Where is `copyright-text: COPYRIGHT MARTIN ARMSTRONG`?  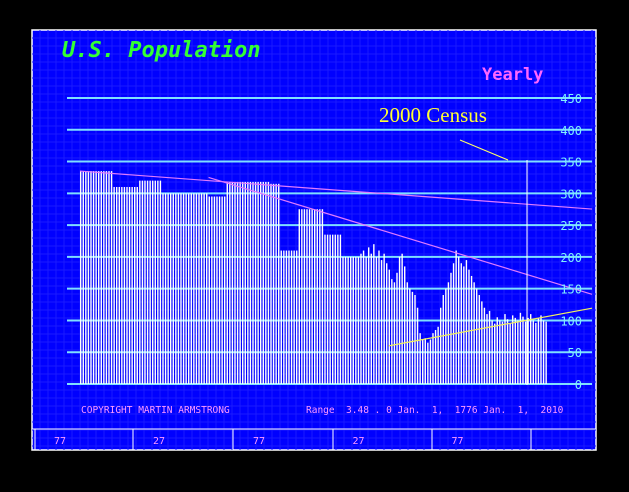
copyright-text: COPYRIGHT MARTIN ARMSTRONG is located at coordinates (155, 410).